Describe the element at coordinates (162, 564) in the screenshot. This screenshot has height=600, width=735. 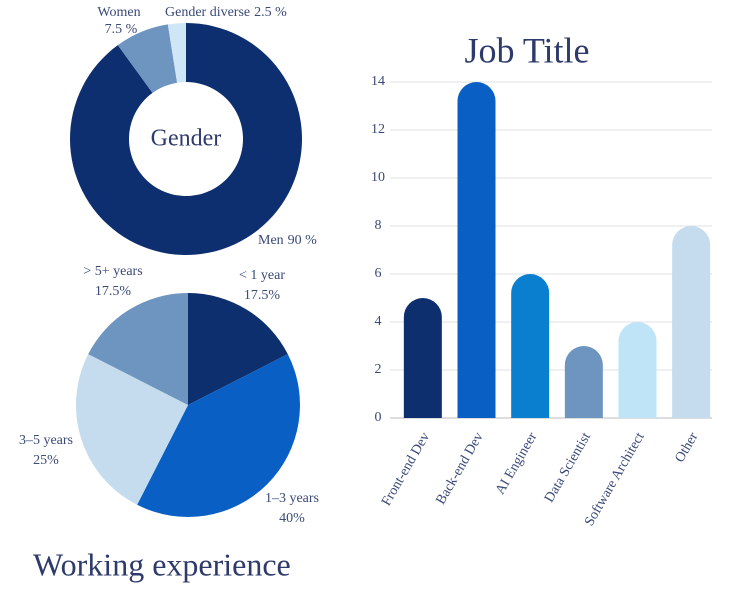
I see `pie-title: Working experience` at that location.